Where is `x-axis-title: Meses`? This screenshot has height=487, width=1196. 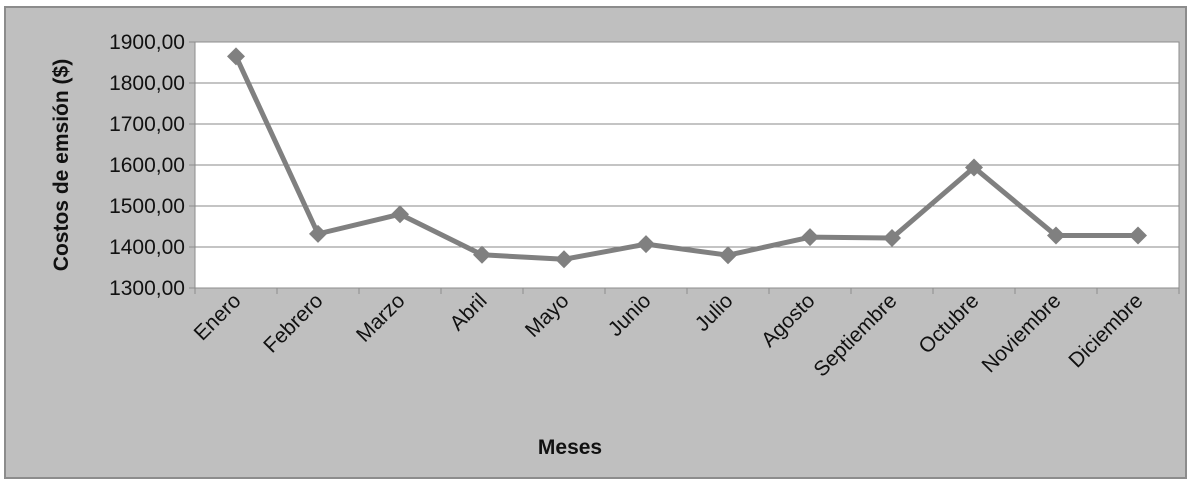 x-axis-title: Meses is located at coordinates (570, 447).